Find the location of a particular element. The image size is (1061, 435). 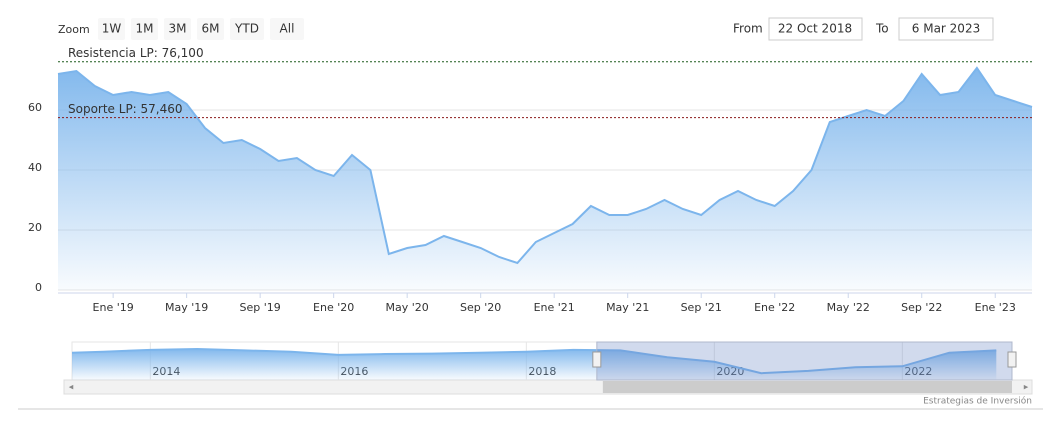

navigator-window is located at coordinates (804, 361).